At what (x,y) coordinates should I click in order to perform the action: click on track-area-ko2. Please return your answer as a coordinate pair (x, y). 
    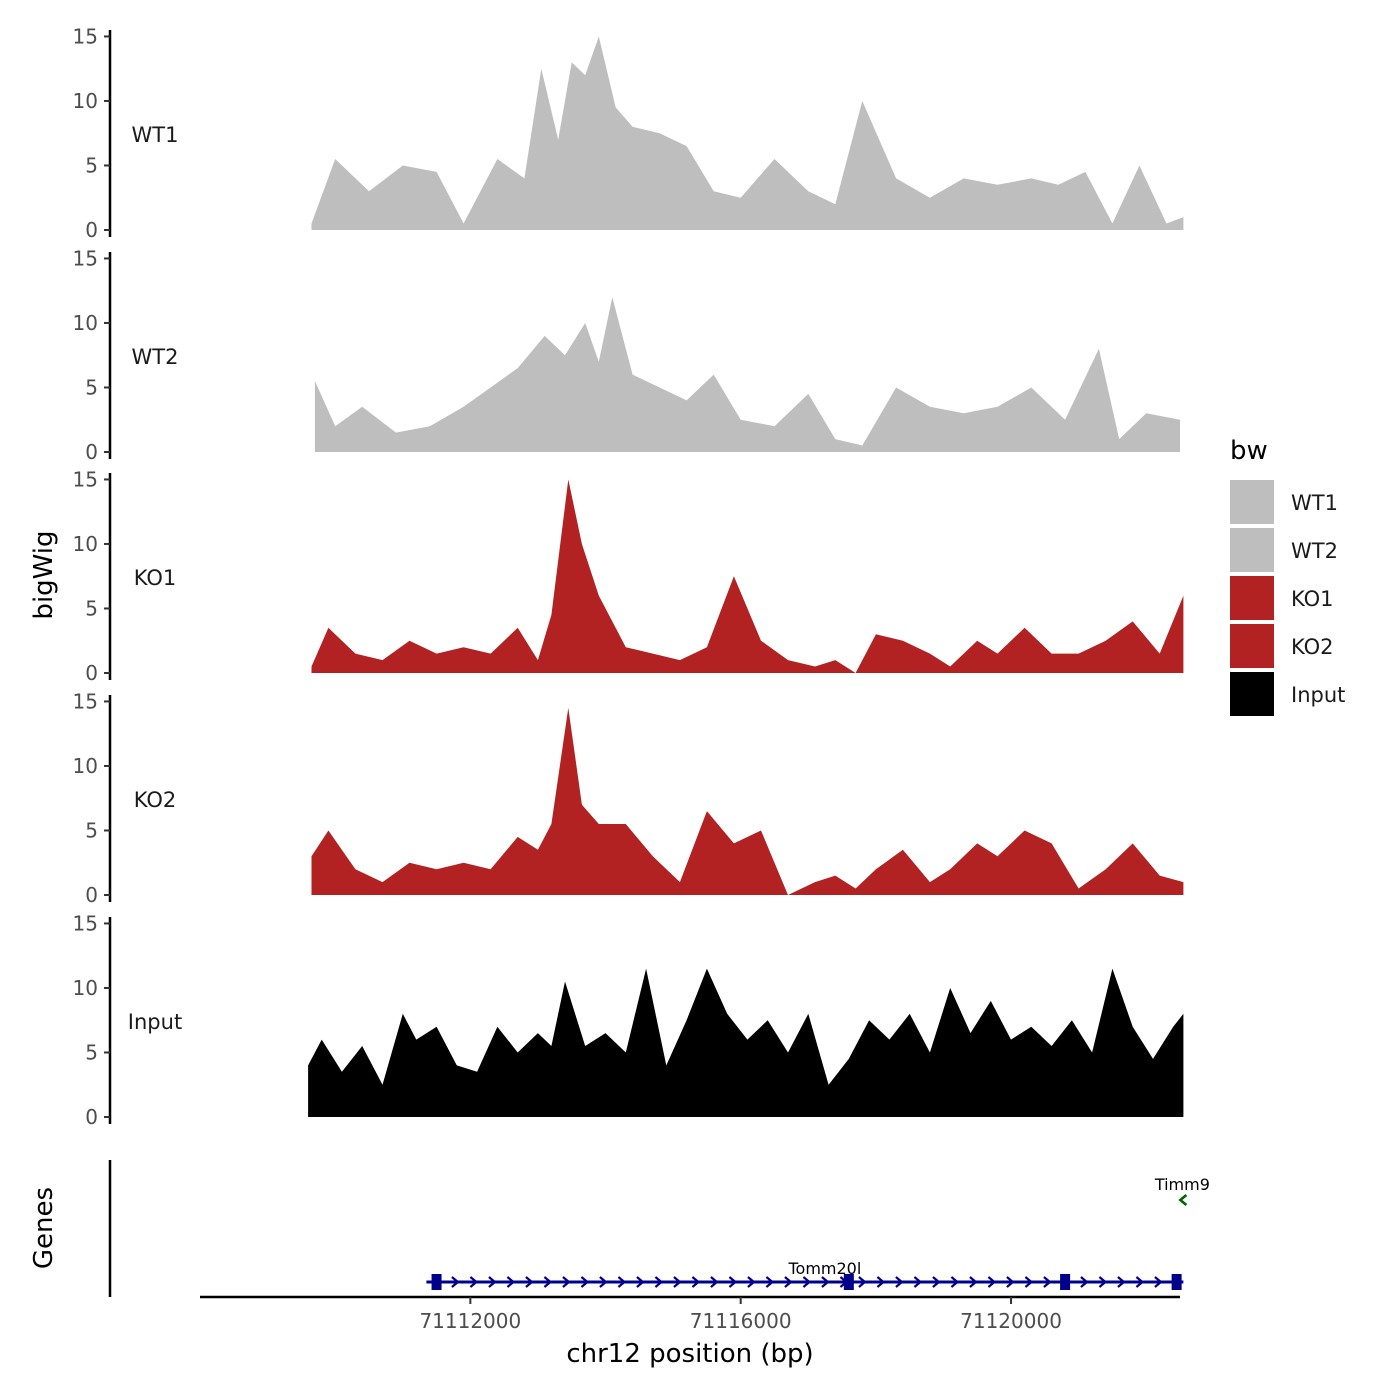
    Looking at the image, I should click on (747, 801).